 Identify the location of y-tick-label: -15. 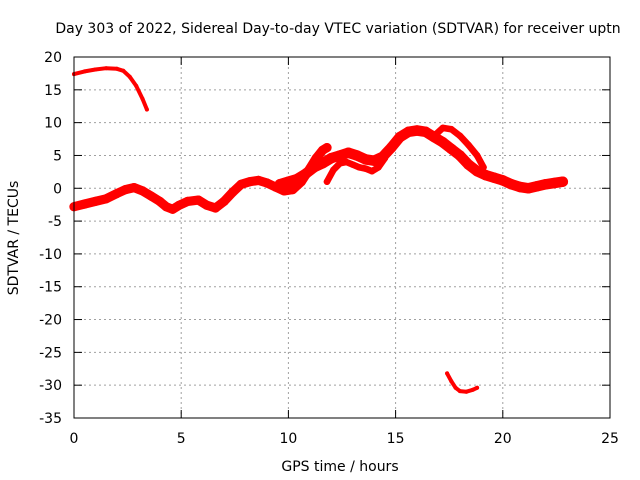
(50, 288).